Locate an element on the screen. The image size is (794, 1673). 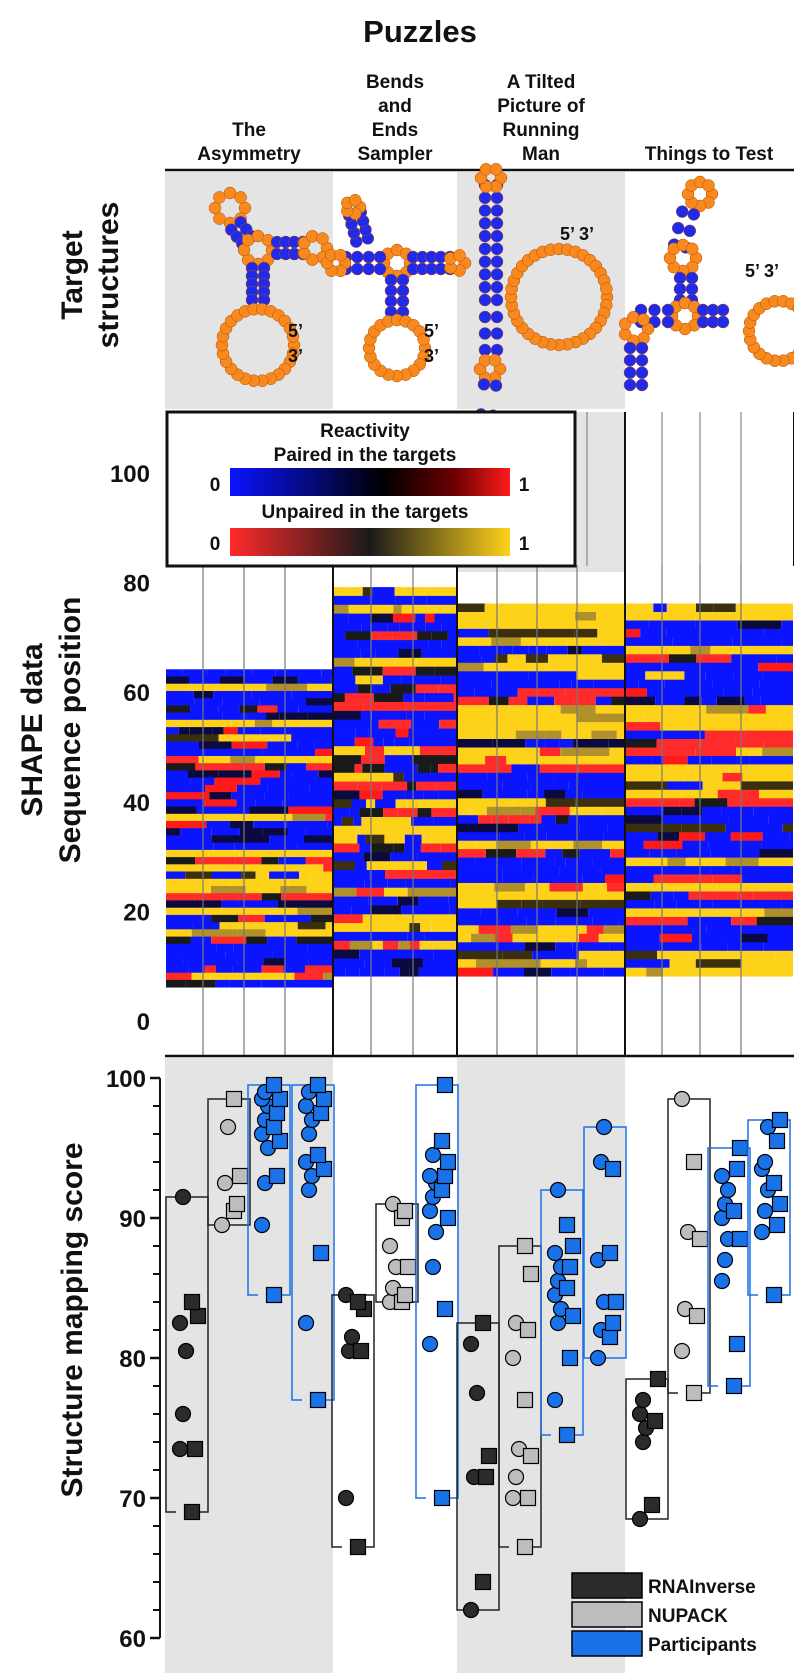
score-range-bracket is located at coordinates (729, 1267).